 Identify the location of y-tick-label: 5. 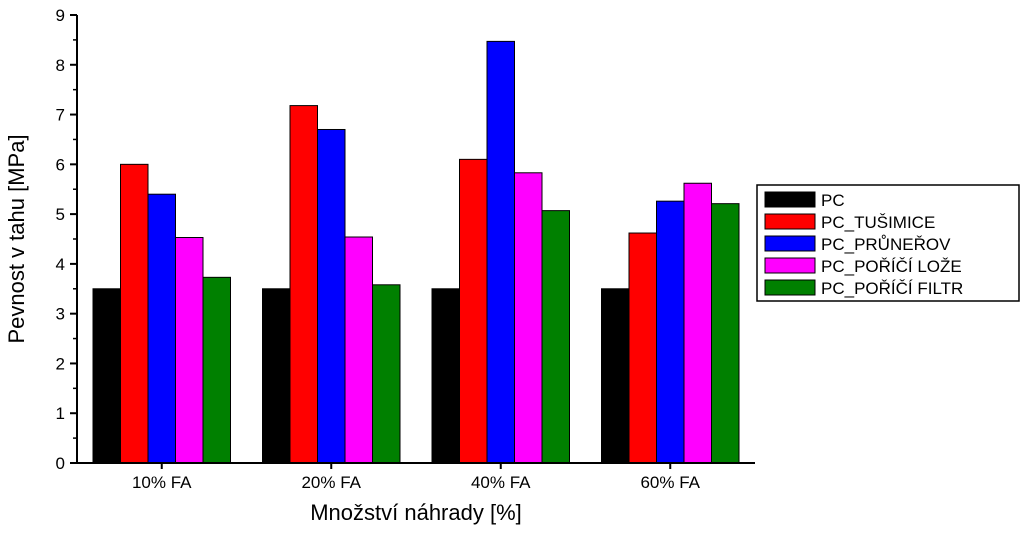
(60, 214).